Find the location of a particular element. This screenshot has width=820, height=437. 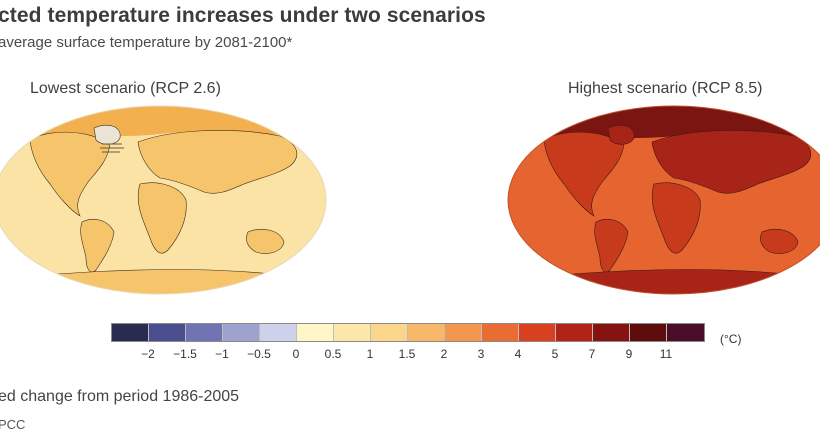

legend-tick-label: −1.5 is located at coordinates (185, 354).